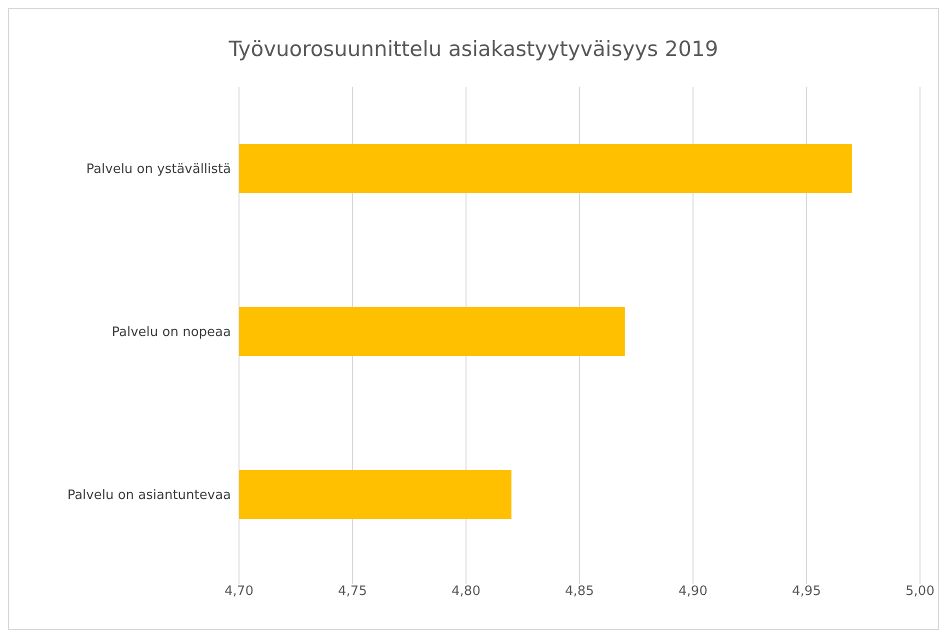  I want to click on y-tick-label: Palvelu on nopeaa, so click(171, 332).